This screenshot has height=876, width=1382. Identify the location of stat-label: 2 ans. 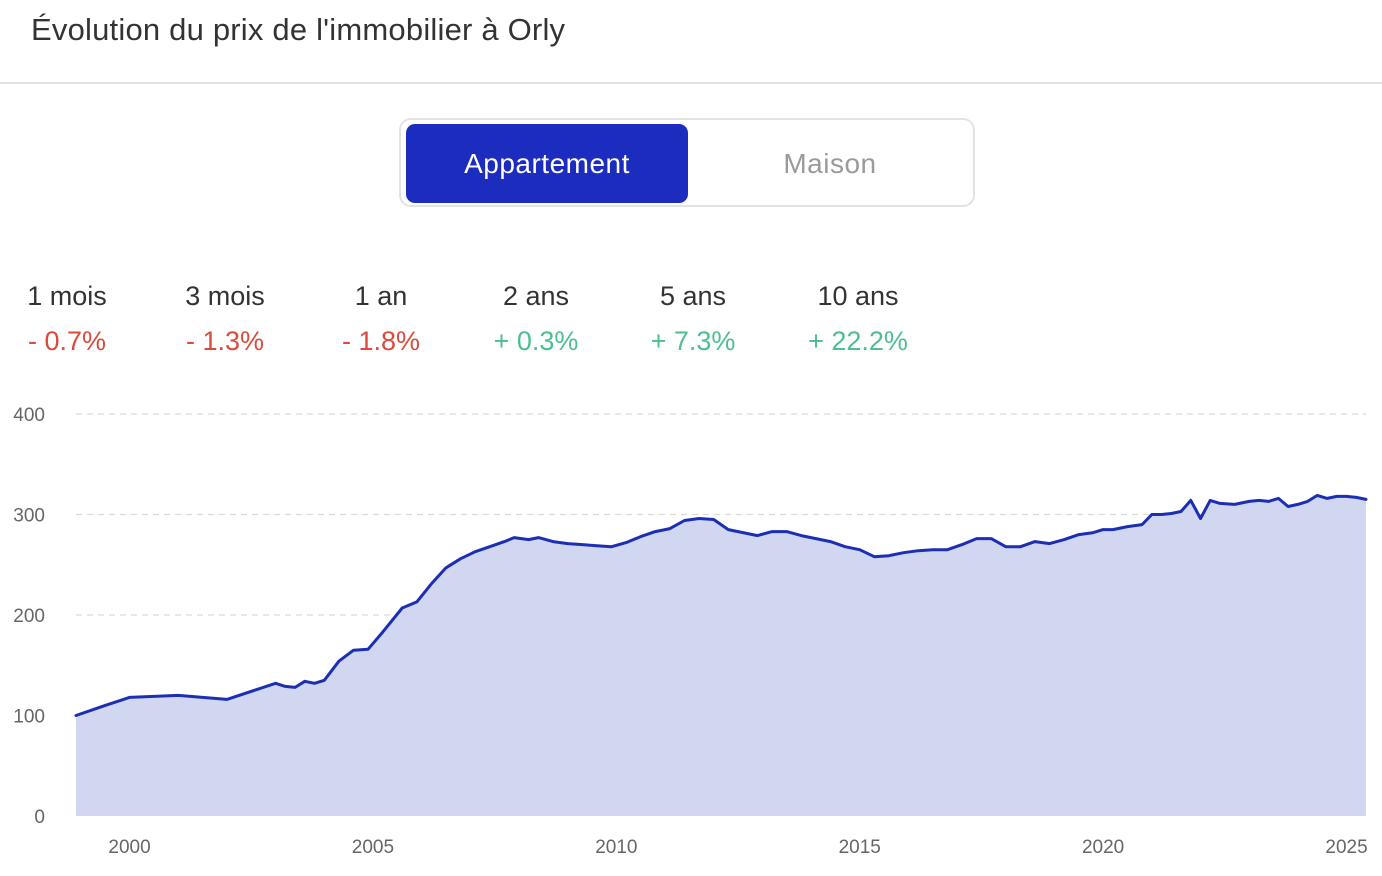
(536, 296).